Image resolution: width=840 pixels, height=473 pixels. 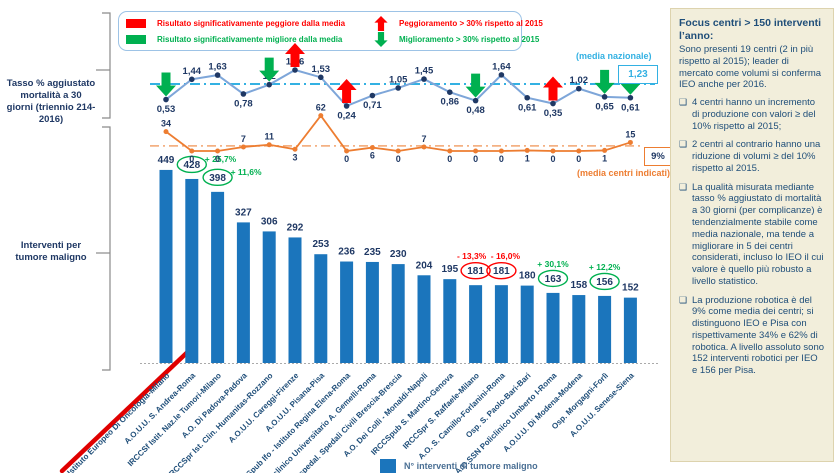 I want to click on mortality-value-label: 0,53, so click(x=166, y=109).